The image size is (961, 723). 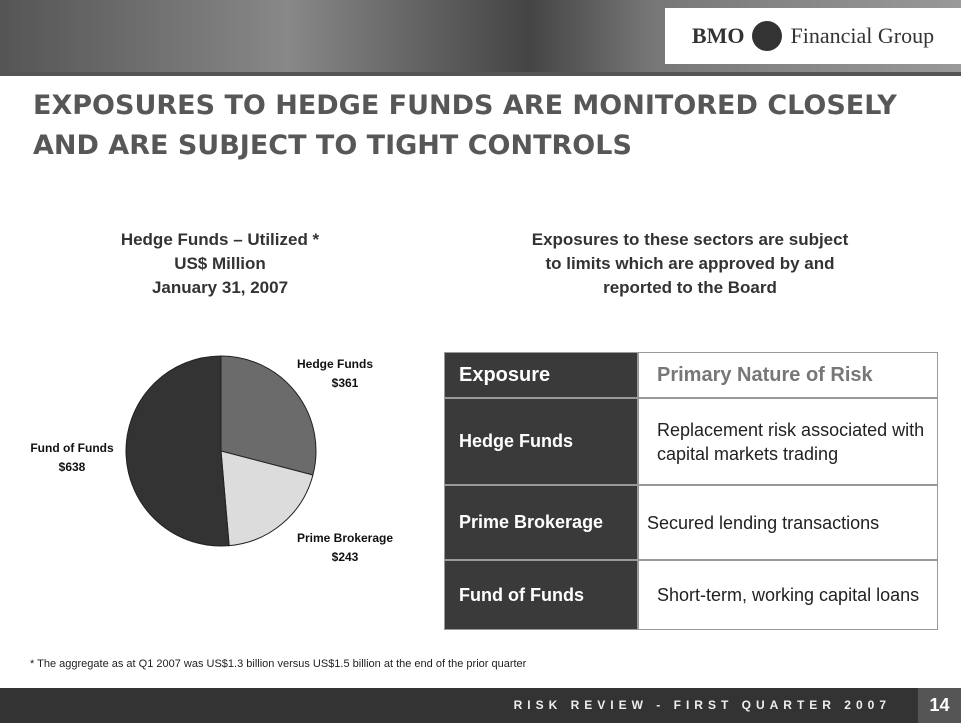 I want to click on chart-title: US$ Million, so click(x=220, y=263).